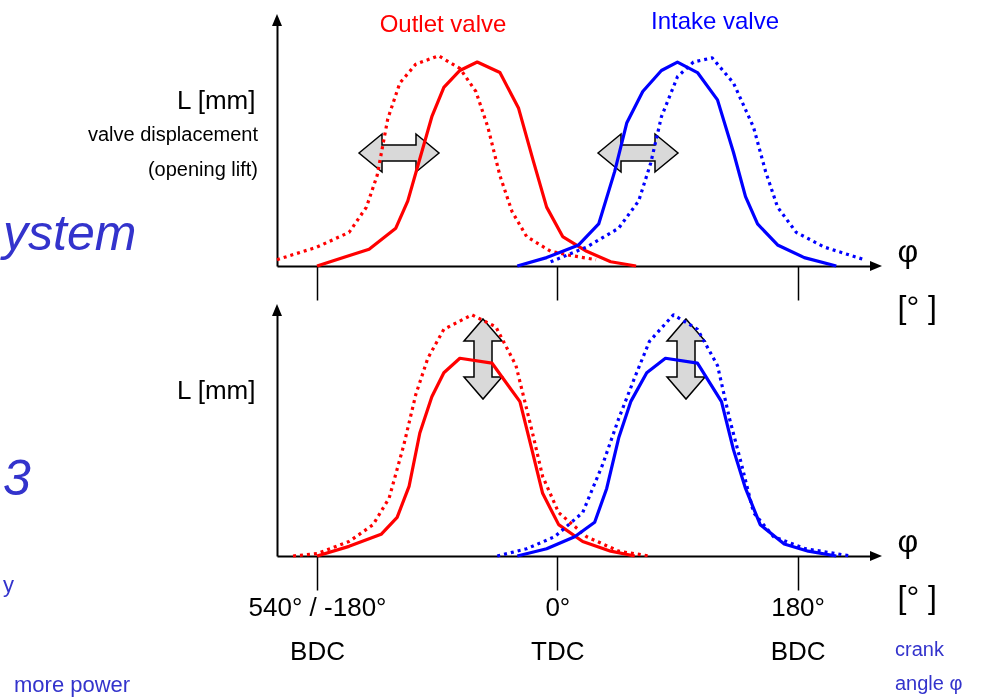 This screenshot has height=700, width=1005. I want to click on x-tick-label: 0° TDC, so click(558, 628).